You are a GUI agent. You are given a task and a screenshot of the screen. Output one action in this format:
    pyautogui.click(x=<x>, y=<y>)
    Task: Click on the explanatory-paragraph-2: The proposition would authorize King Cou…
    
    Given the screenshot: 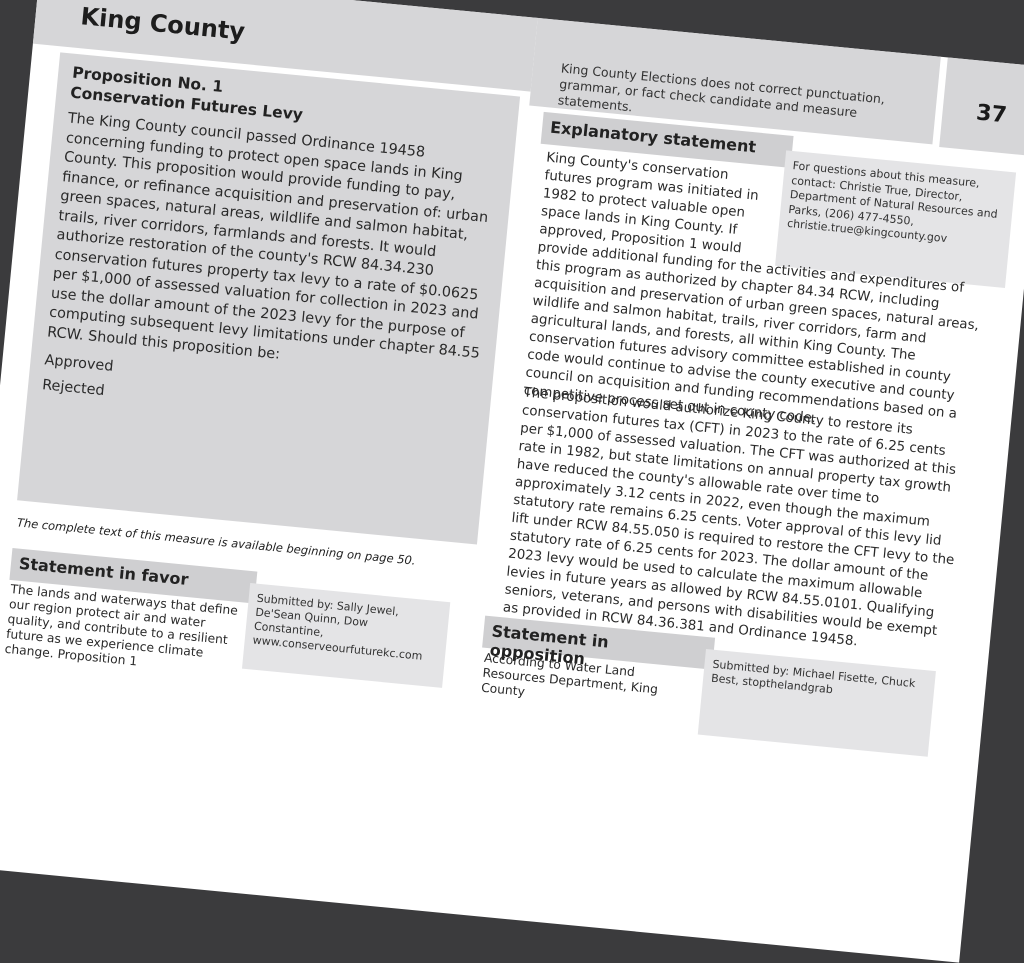 What is the action you would take?
    pyautogui.click(x=729, y=517)
    